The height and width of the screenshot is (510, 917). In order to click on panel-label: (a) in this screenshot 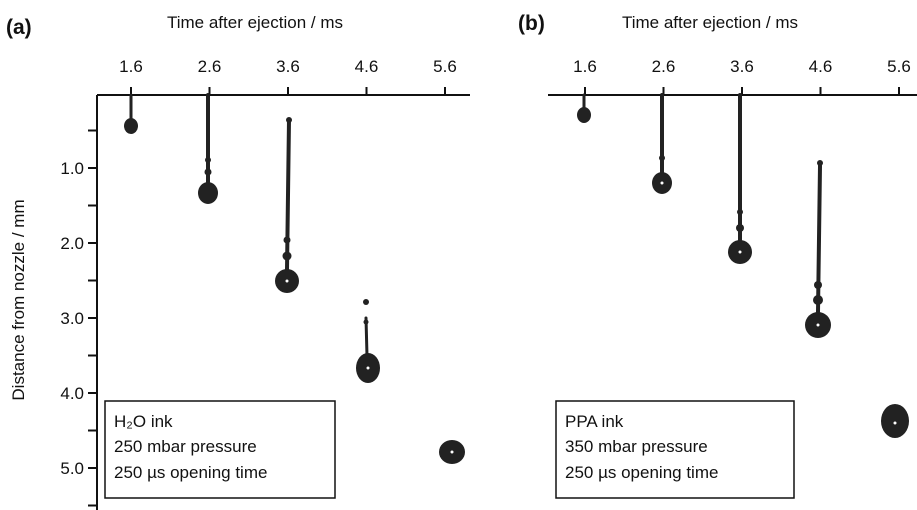, I will do `click(19, 27)`.